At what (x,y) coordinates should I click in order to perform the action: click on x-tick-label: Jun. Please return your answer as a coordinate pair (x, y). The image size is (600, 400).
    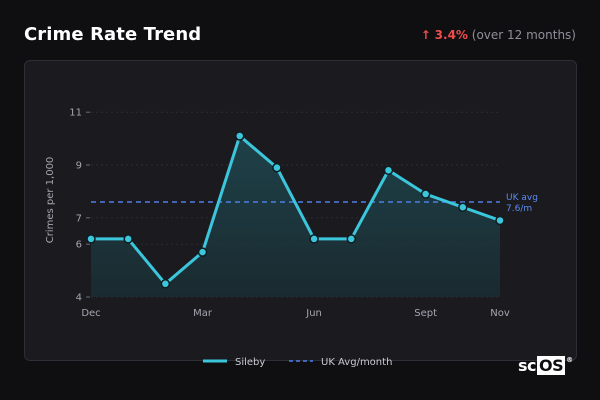
    Looking at the image, I should click on (313, 313).